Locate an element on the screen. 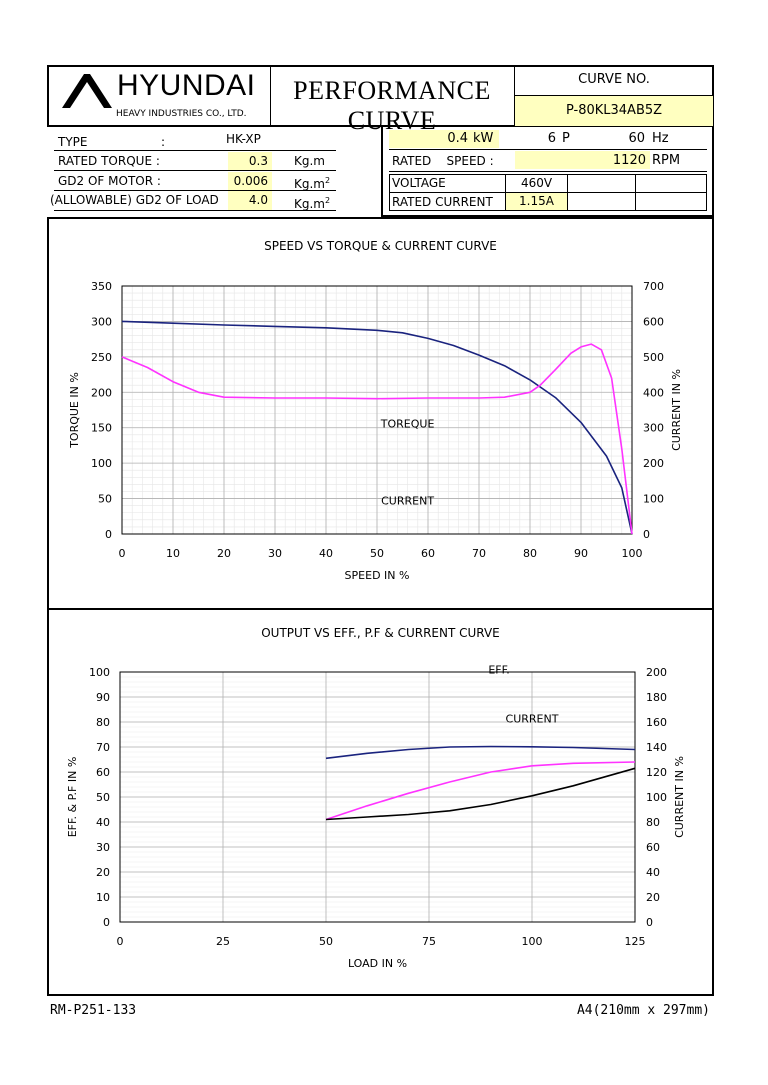  x-axis-title: SPEED IN % is located at coordinates (377, 575).